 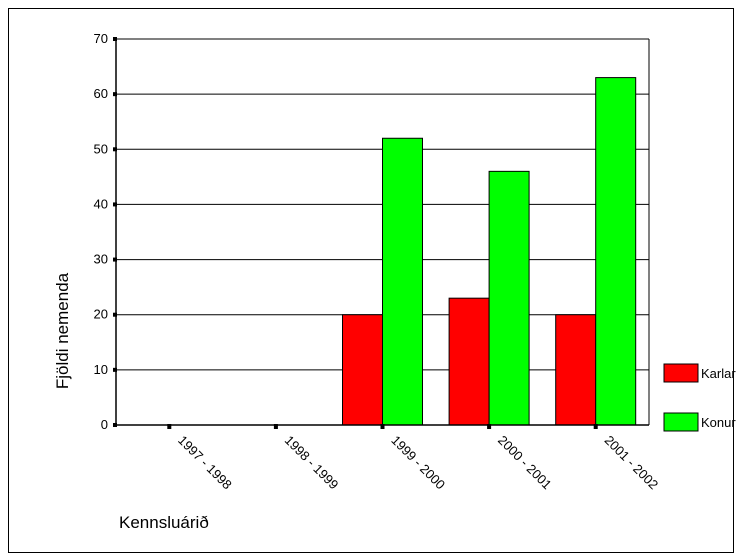 I want to click on x-tick-label: 2000 - 2001, so click(x=525, y=463).